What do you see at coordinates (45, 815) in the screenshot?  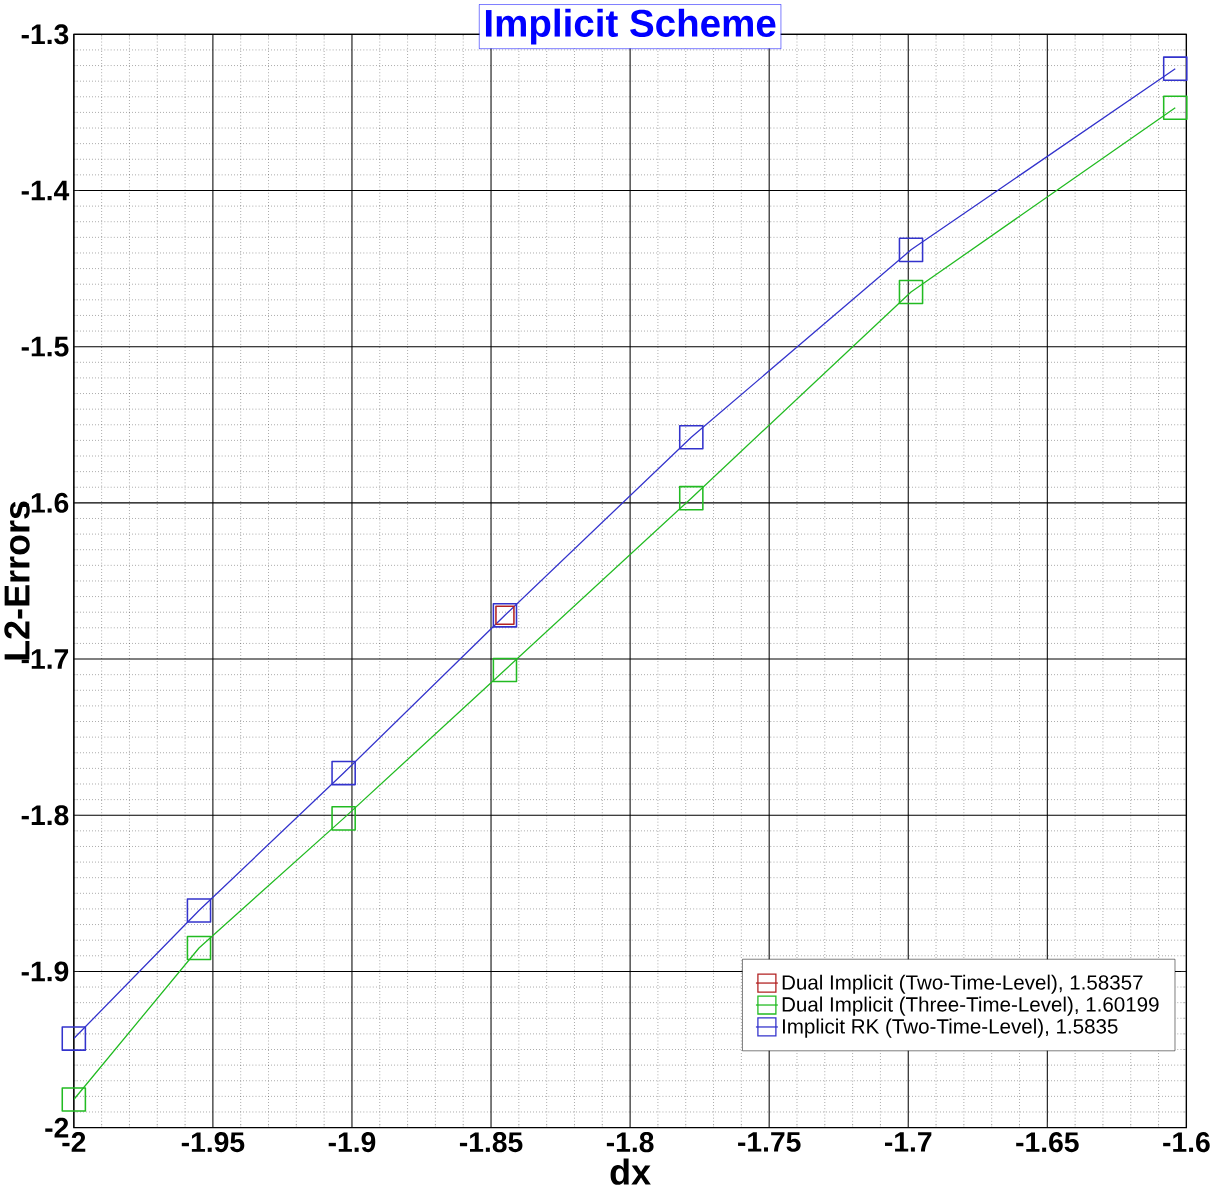 I see `y-tick-label: -1.8` at bounding box center [45, 815].